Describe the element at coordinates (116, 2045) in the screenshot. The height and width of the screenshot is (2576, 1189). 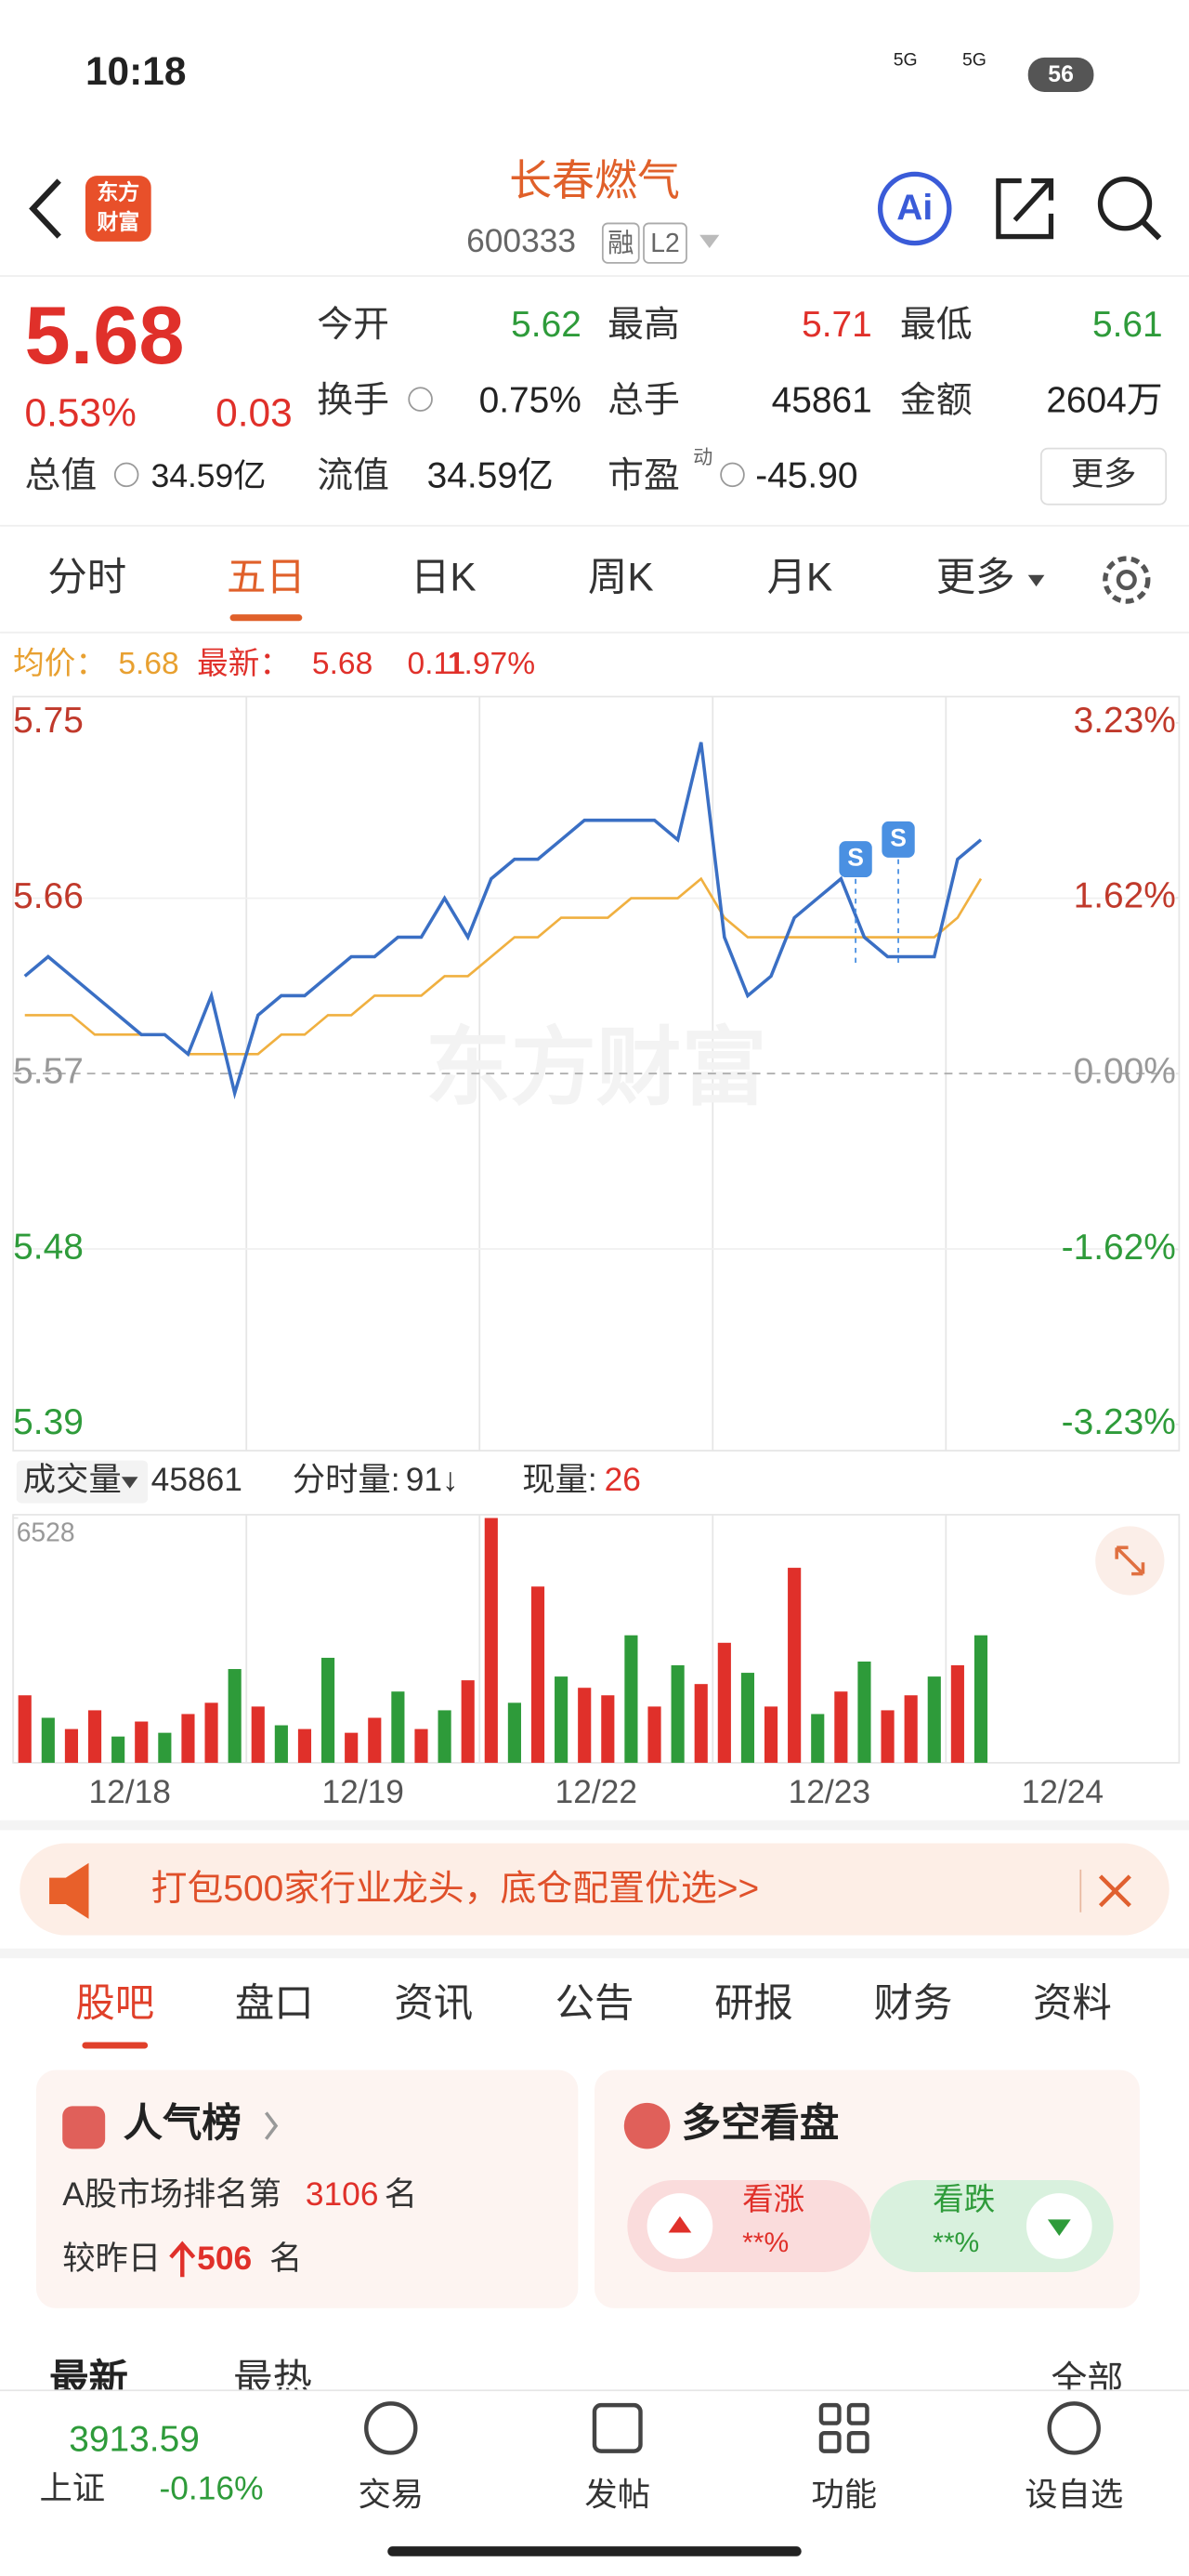
I see `tab-underline` at that location.